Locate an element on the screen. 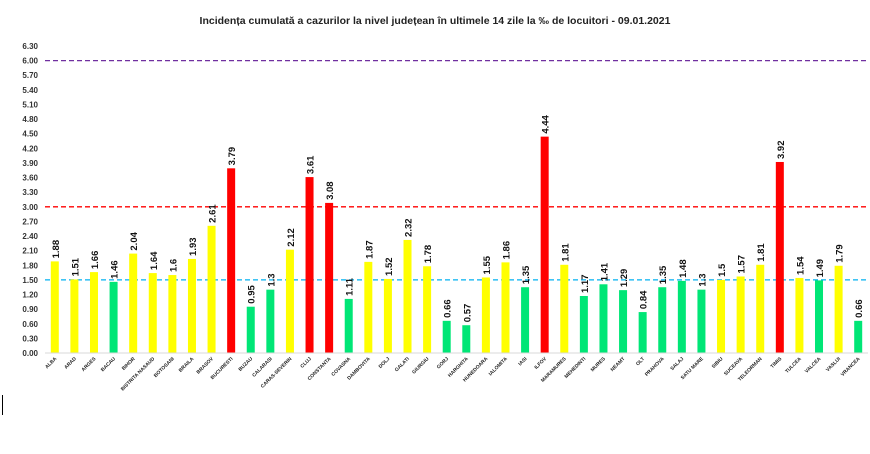 The image size is (870, 454). value-label: 1.55 is located at coordinates (487, 264).